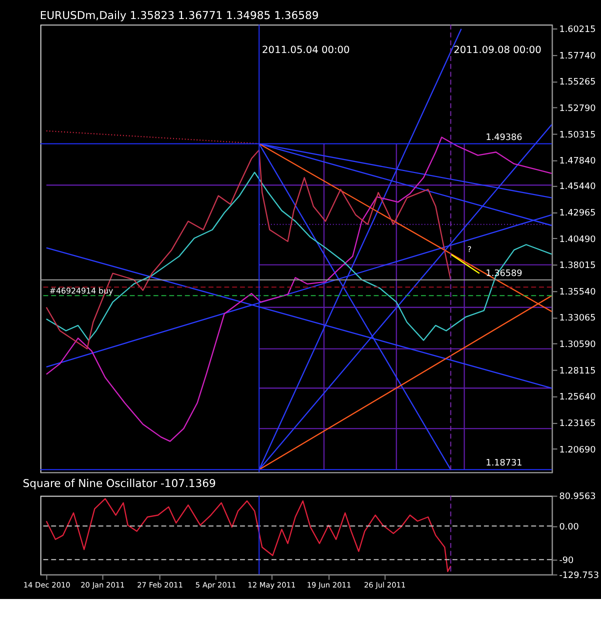 The image size is (601, 625). What do you see at coordinates (566, 561) in the screenshot?
I see `y-tick-label: -90` at bounding box center [566, 561].